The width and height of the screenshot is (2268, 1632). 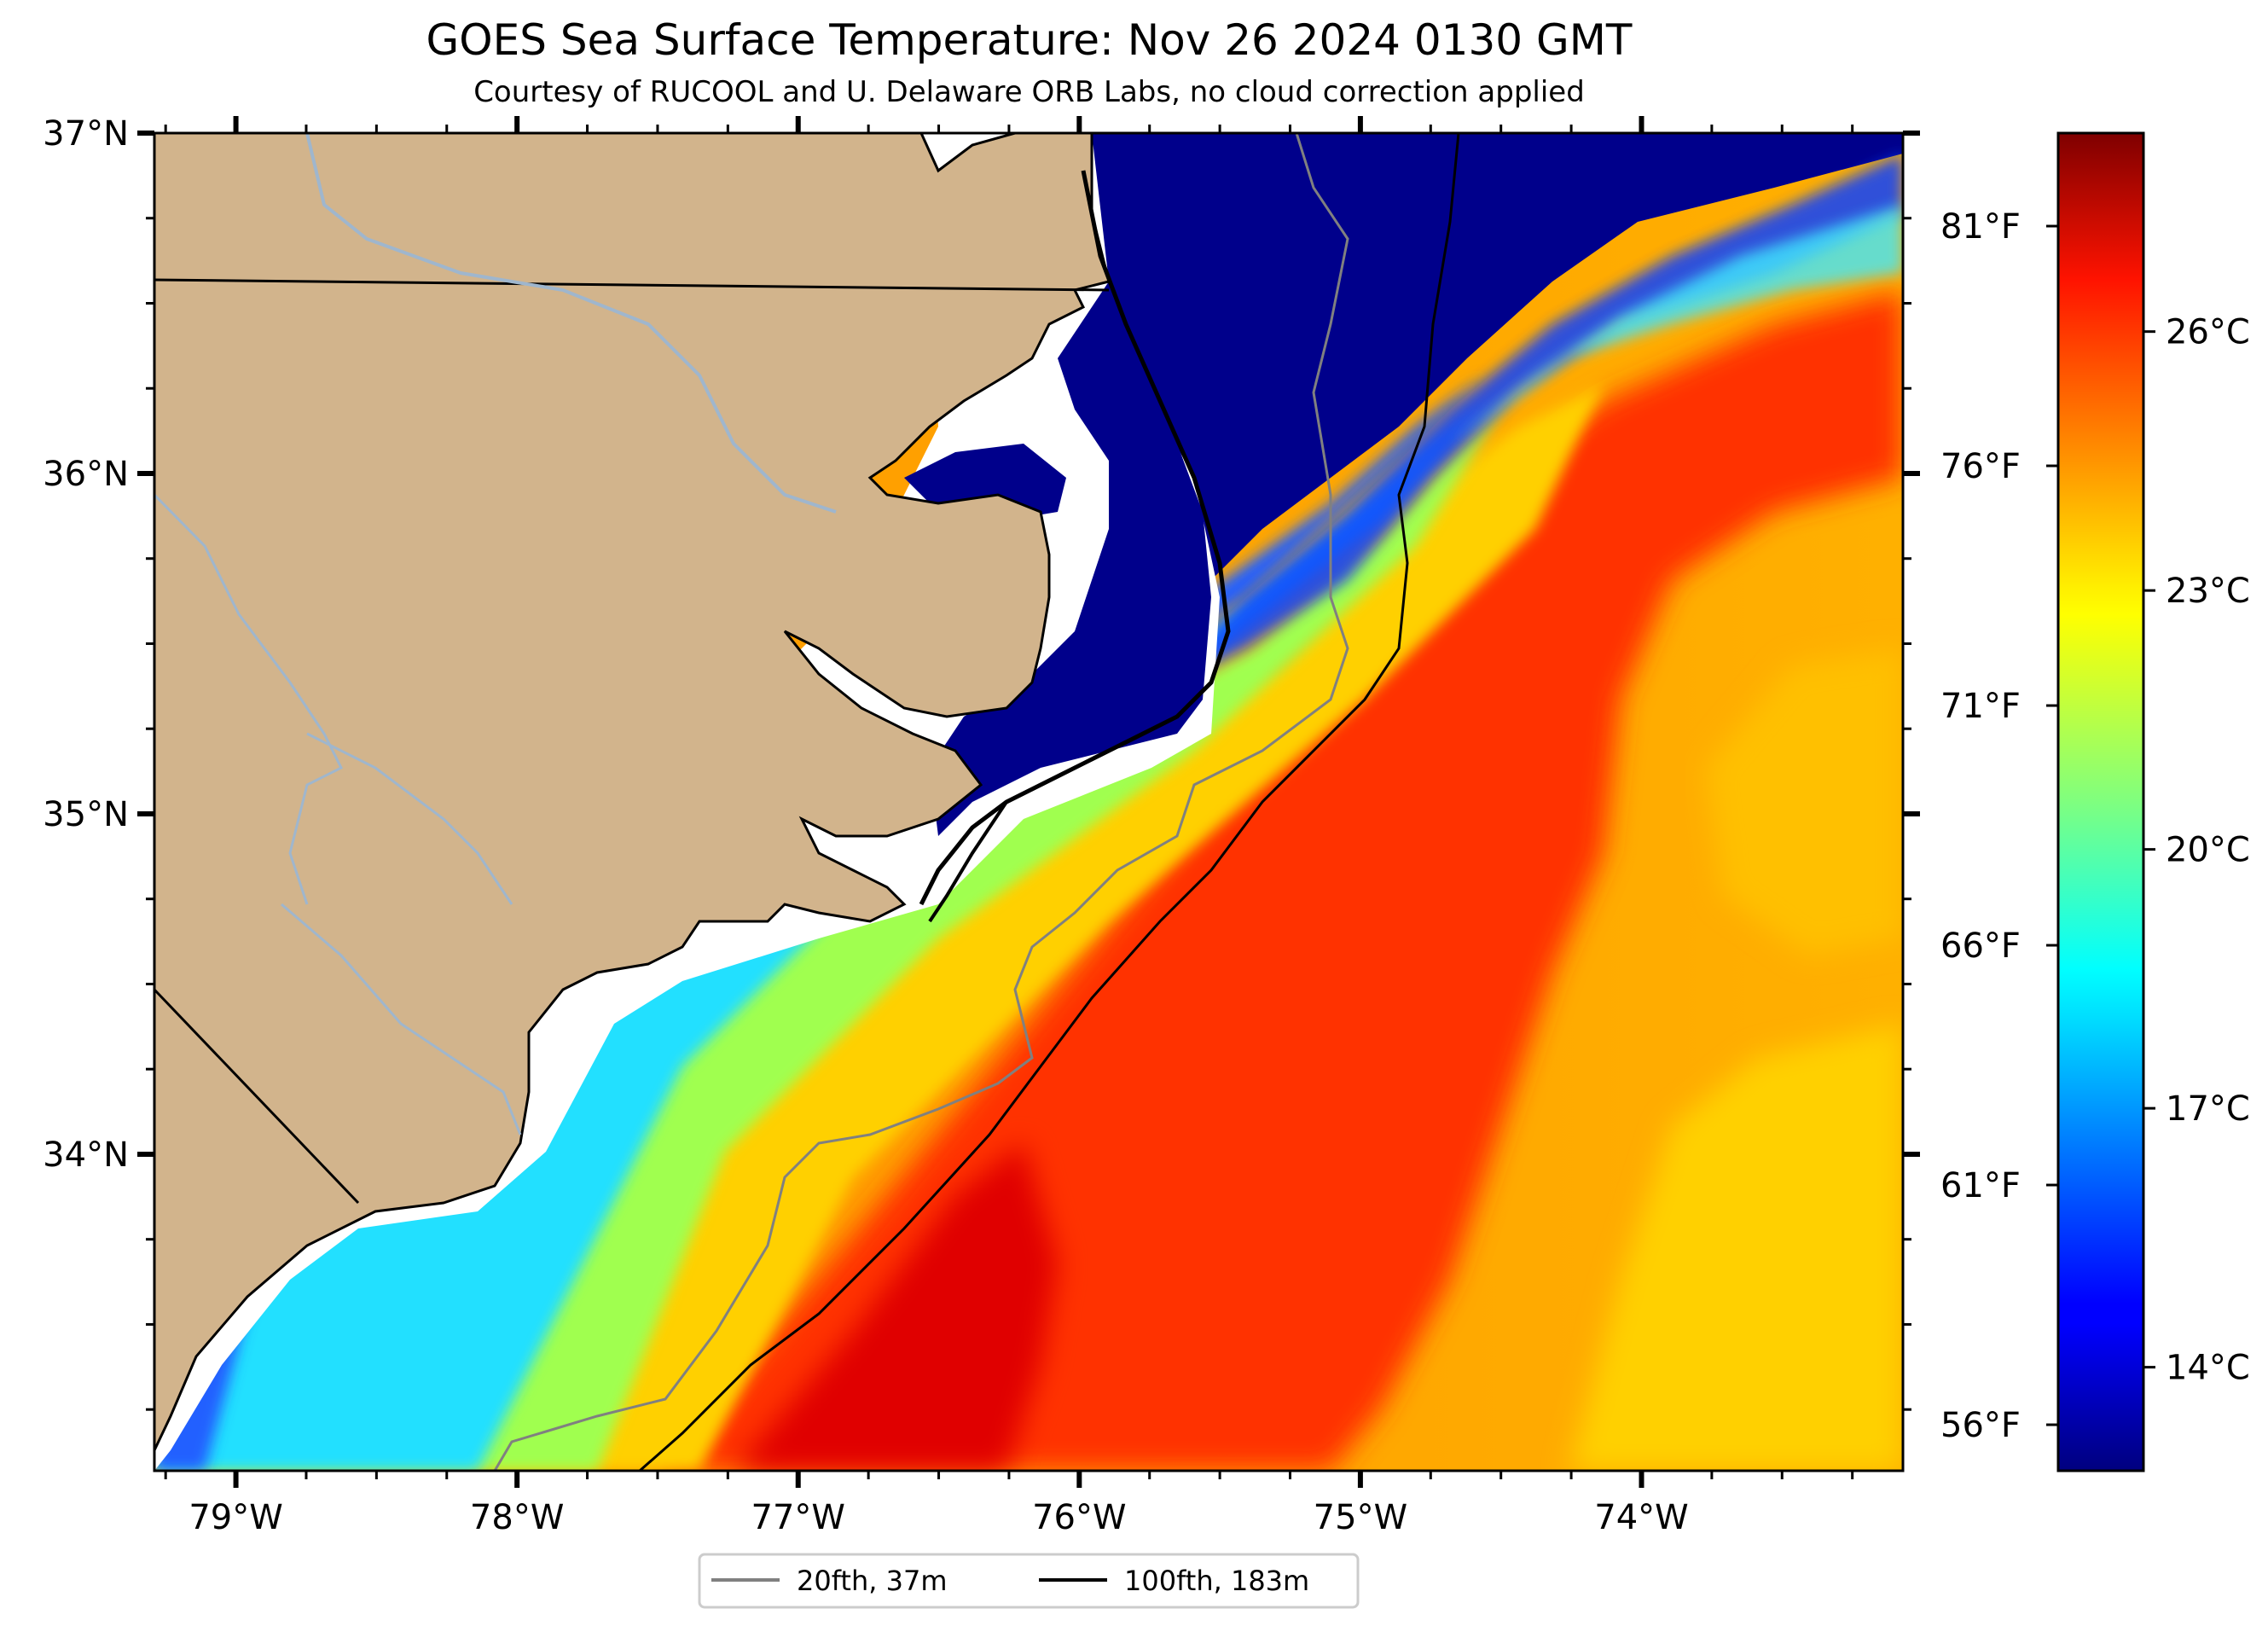 What do you see at coordinates (798, 1517) in the screenshot?
I see `lon-tick-label: 77°W` at bounding box center [798, 1517].